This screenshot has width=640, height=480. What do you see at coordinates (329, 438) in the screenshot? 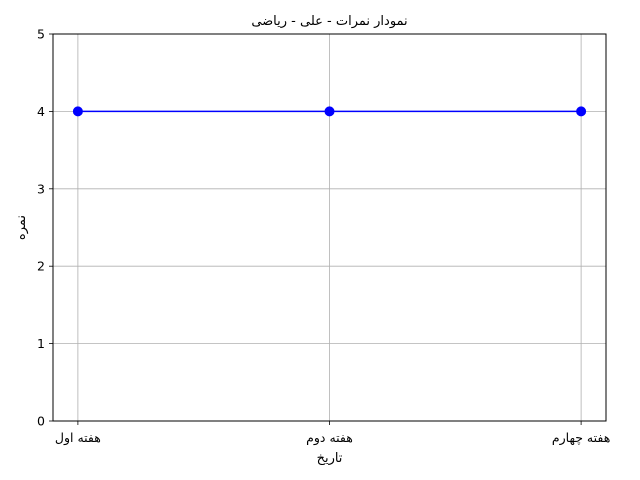
I see `x-tick-label: هفته دوم` at bounding box center [329, 438].